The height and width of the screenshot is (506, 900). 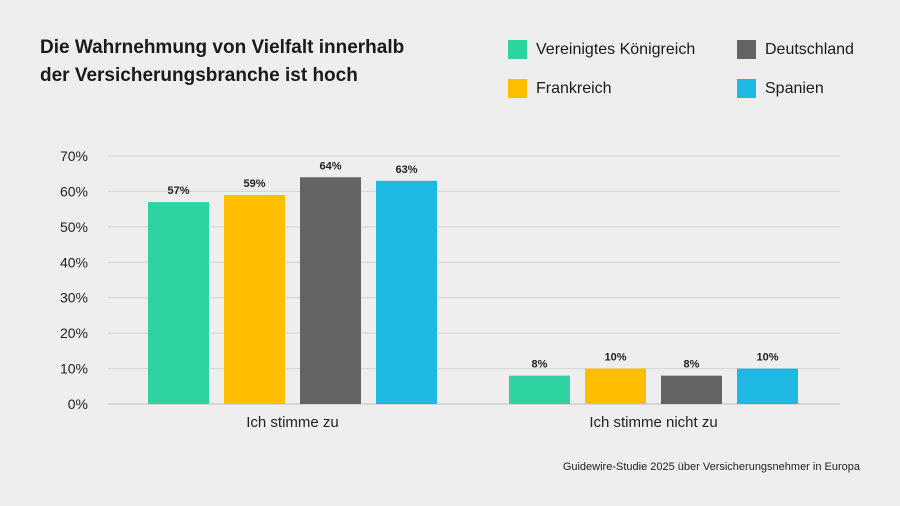 I want to click on legend-item-uk: Vereinigtes Königreich, so click(x=601, y=49).